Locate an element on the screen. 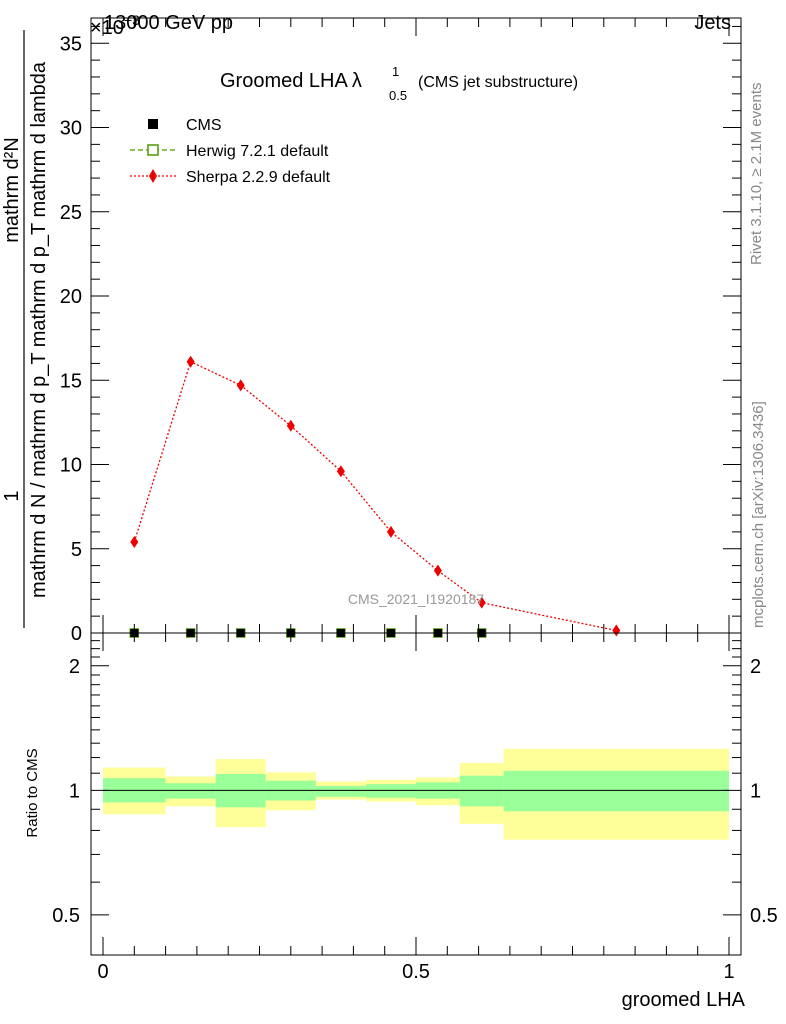 The width and height of the screenshot is (786, 1024). header-right-label: Jets is located at coordinates (712, 23).